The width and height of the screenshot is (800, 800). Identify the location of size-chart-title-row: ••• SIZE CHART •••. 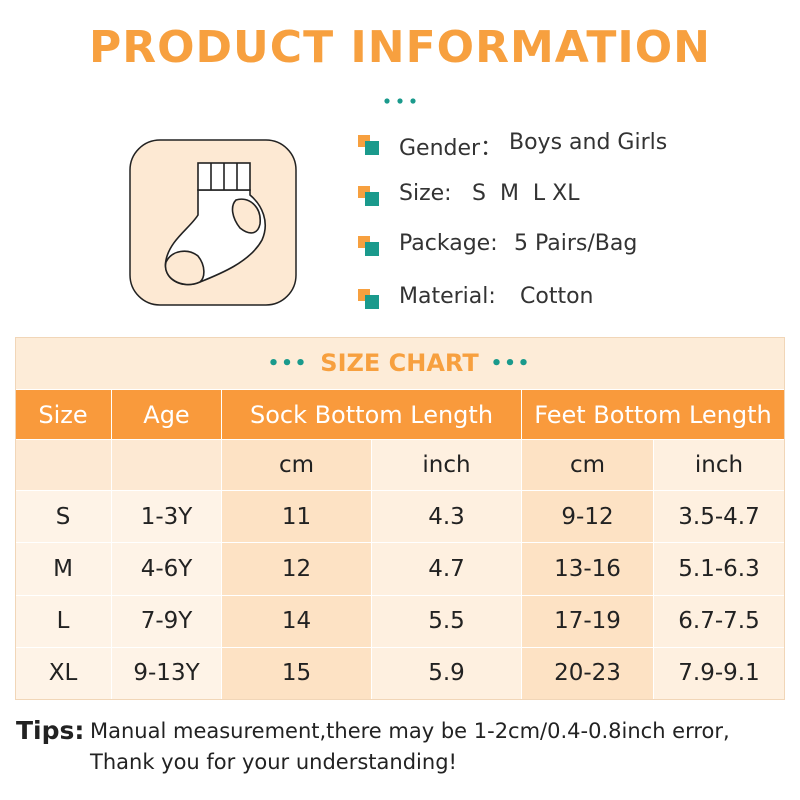
(400, 363).